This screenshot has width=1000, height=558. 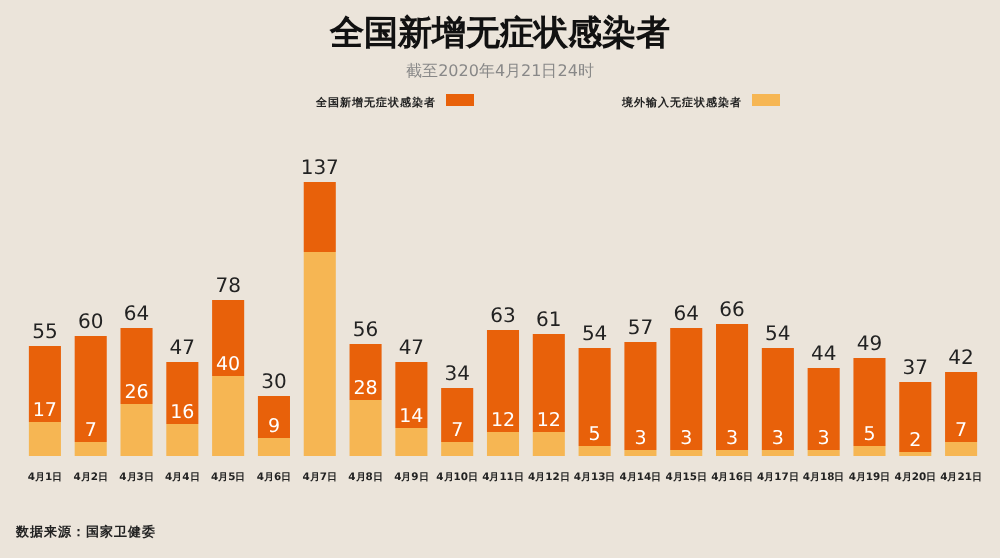 What do you see at coordinates (732, 311) in the screenshot?
I see `total-label: 66` at bounding box center [732, 311].